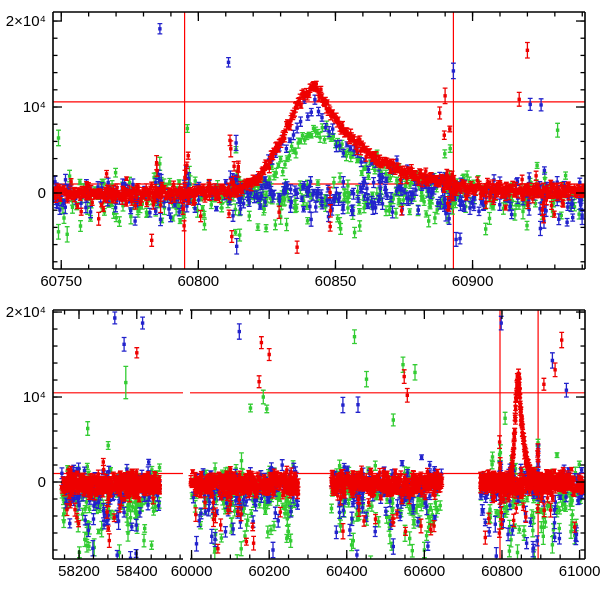  Describe the element at coordinates (579, 571) in the screenshot. I see `x-tick-label: 61000` at that location.